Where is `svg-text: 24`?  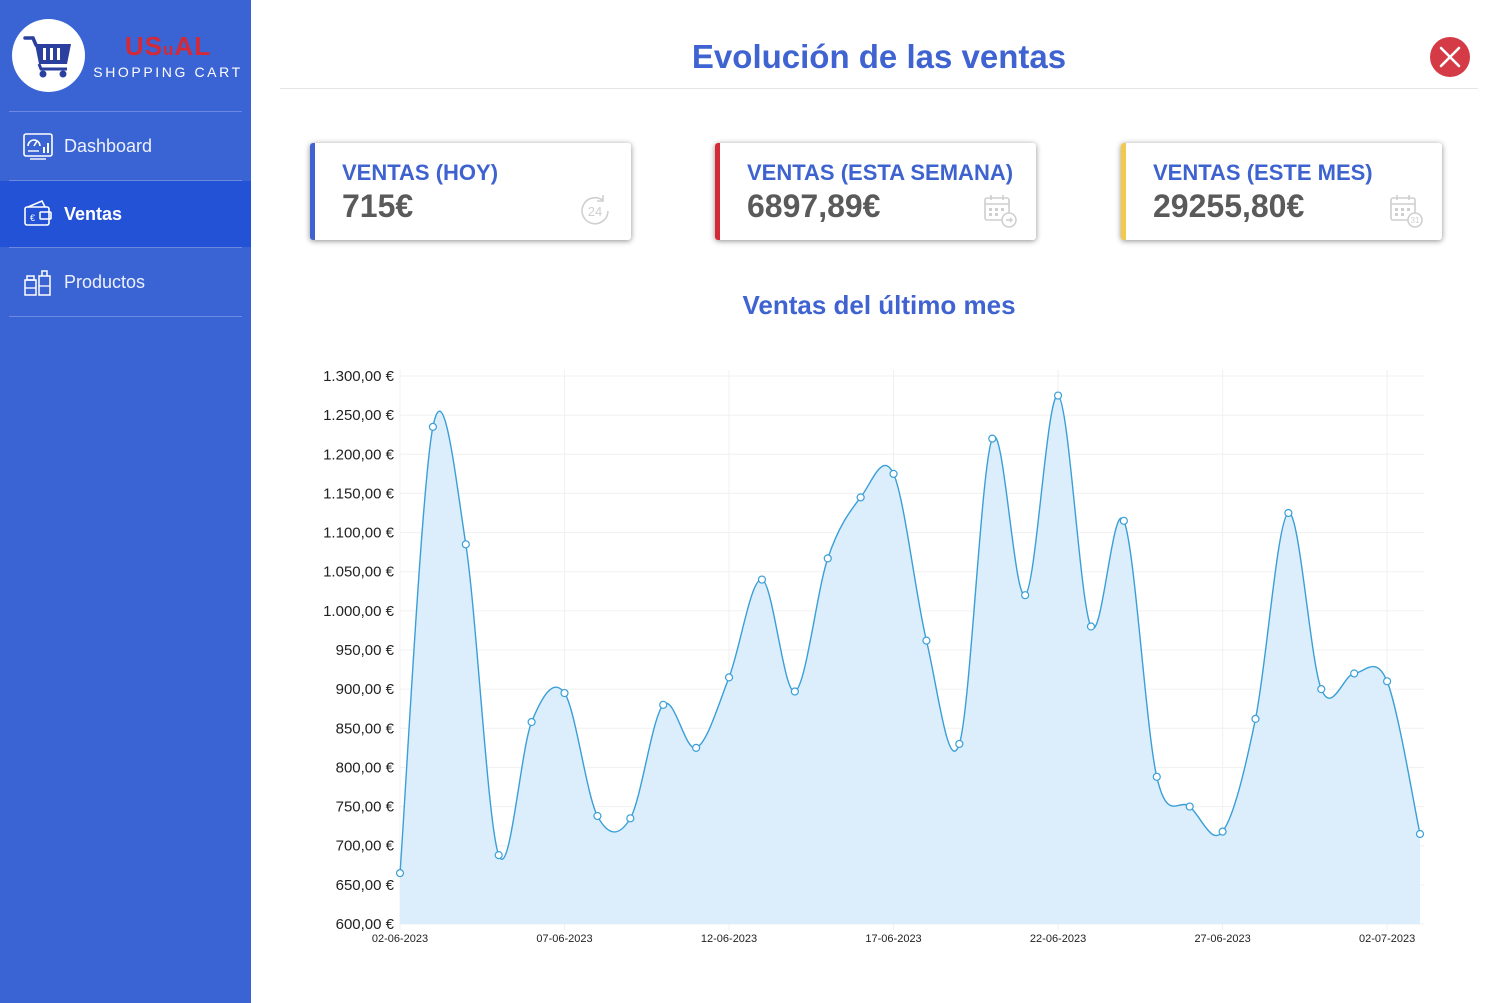
svg-text: 24 is located at coordinates (595, 211).